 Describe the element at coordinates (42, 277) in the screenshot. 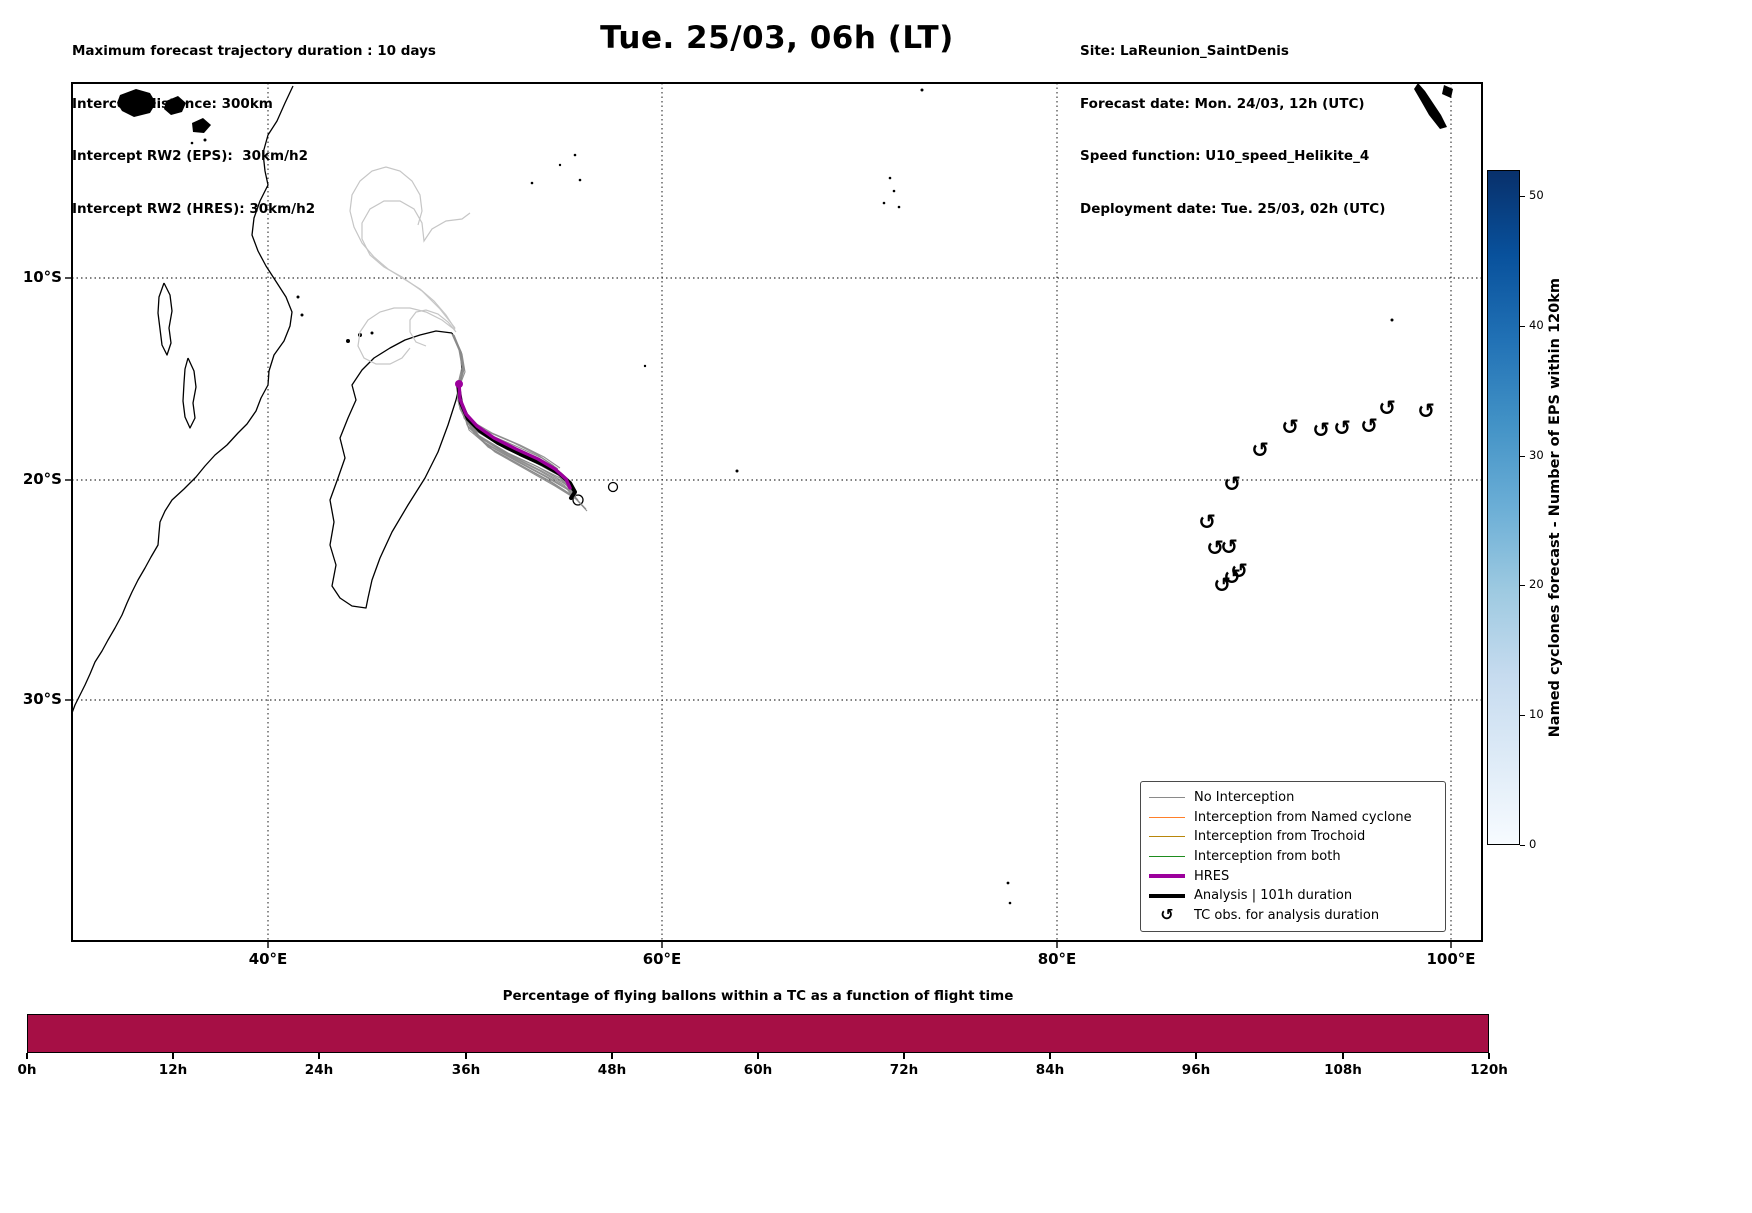

I see `y-tick-10s: 10°S` at that location.